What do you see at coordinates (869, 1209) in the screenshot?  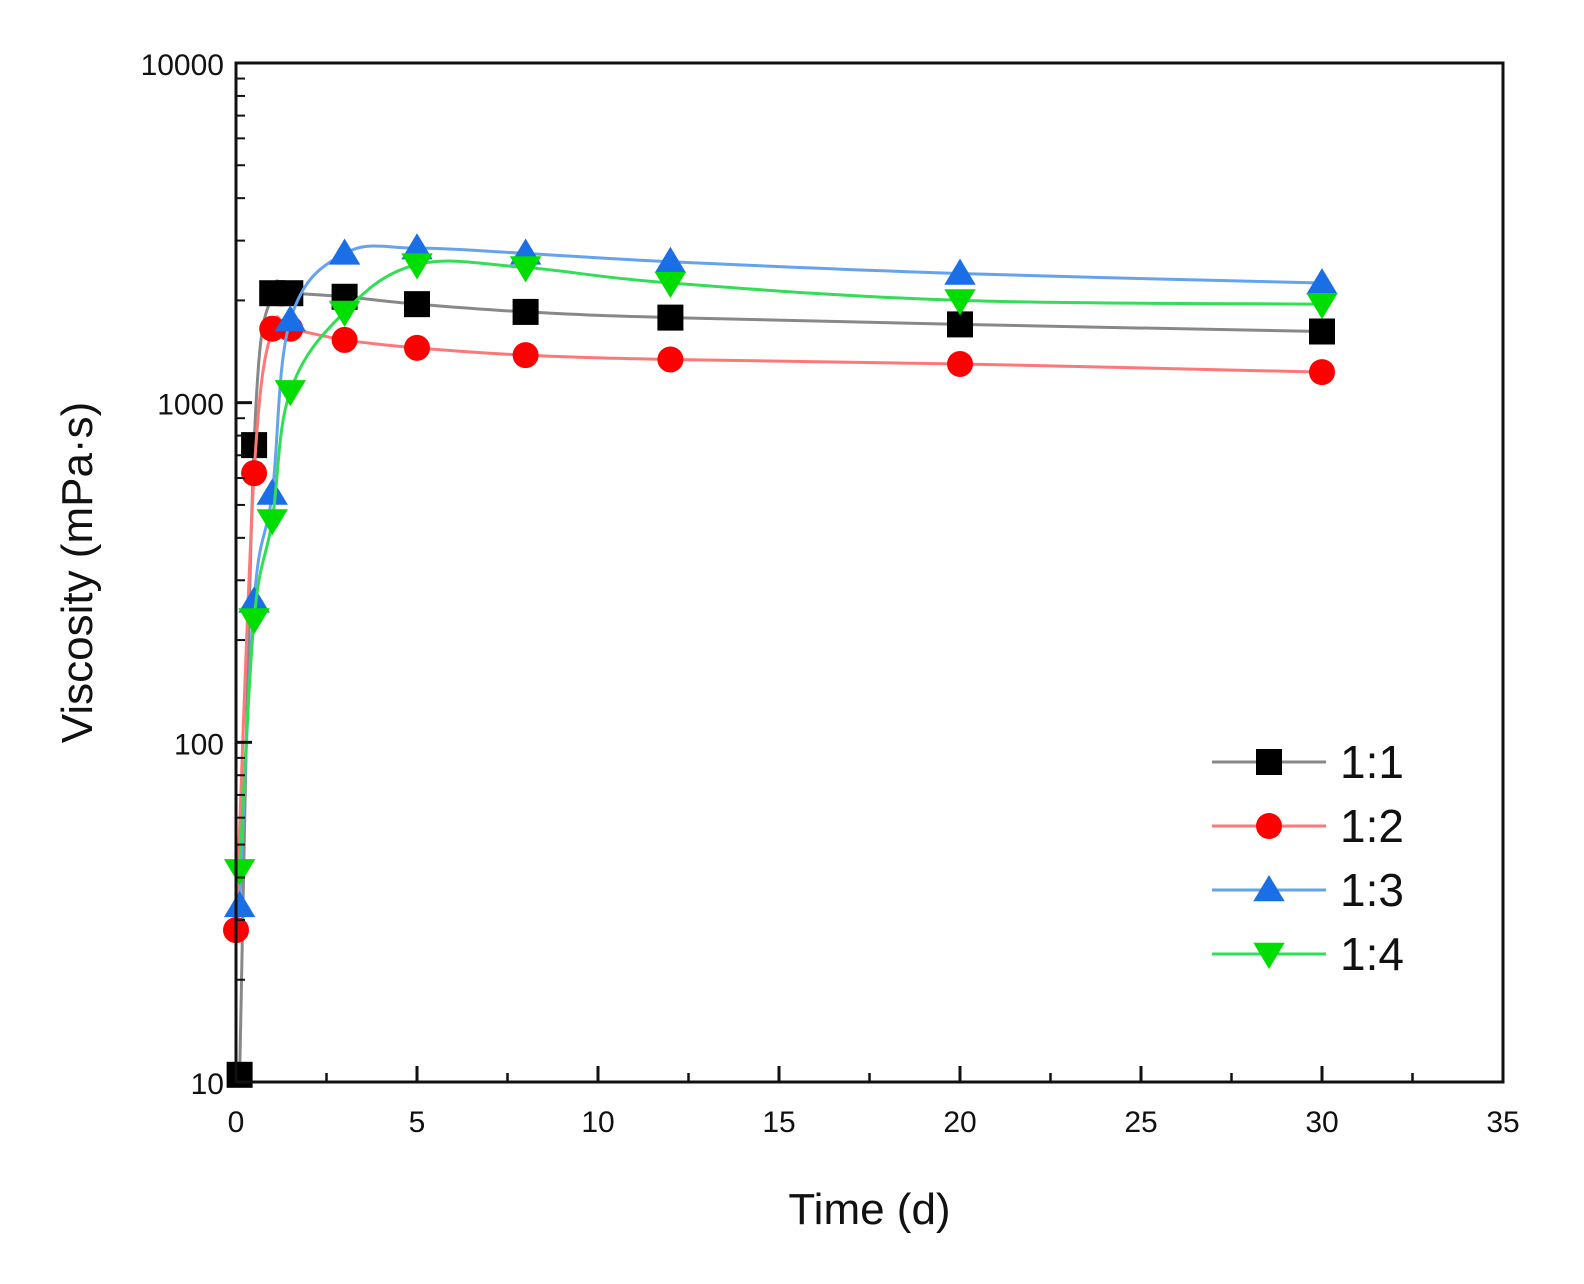 I see `x-axis-label: Time (d)` at bounding box center [869, 1209].